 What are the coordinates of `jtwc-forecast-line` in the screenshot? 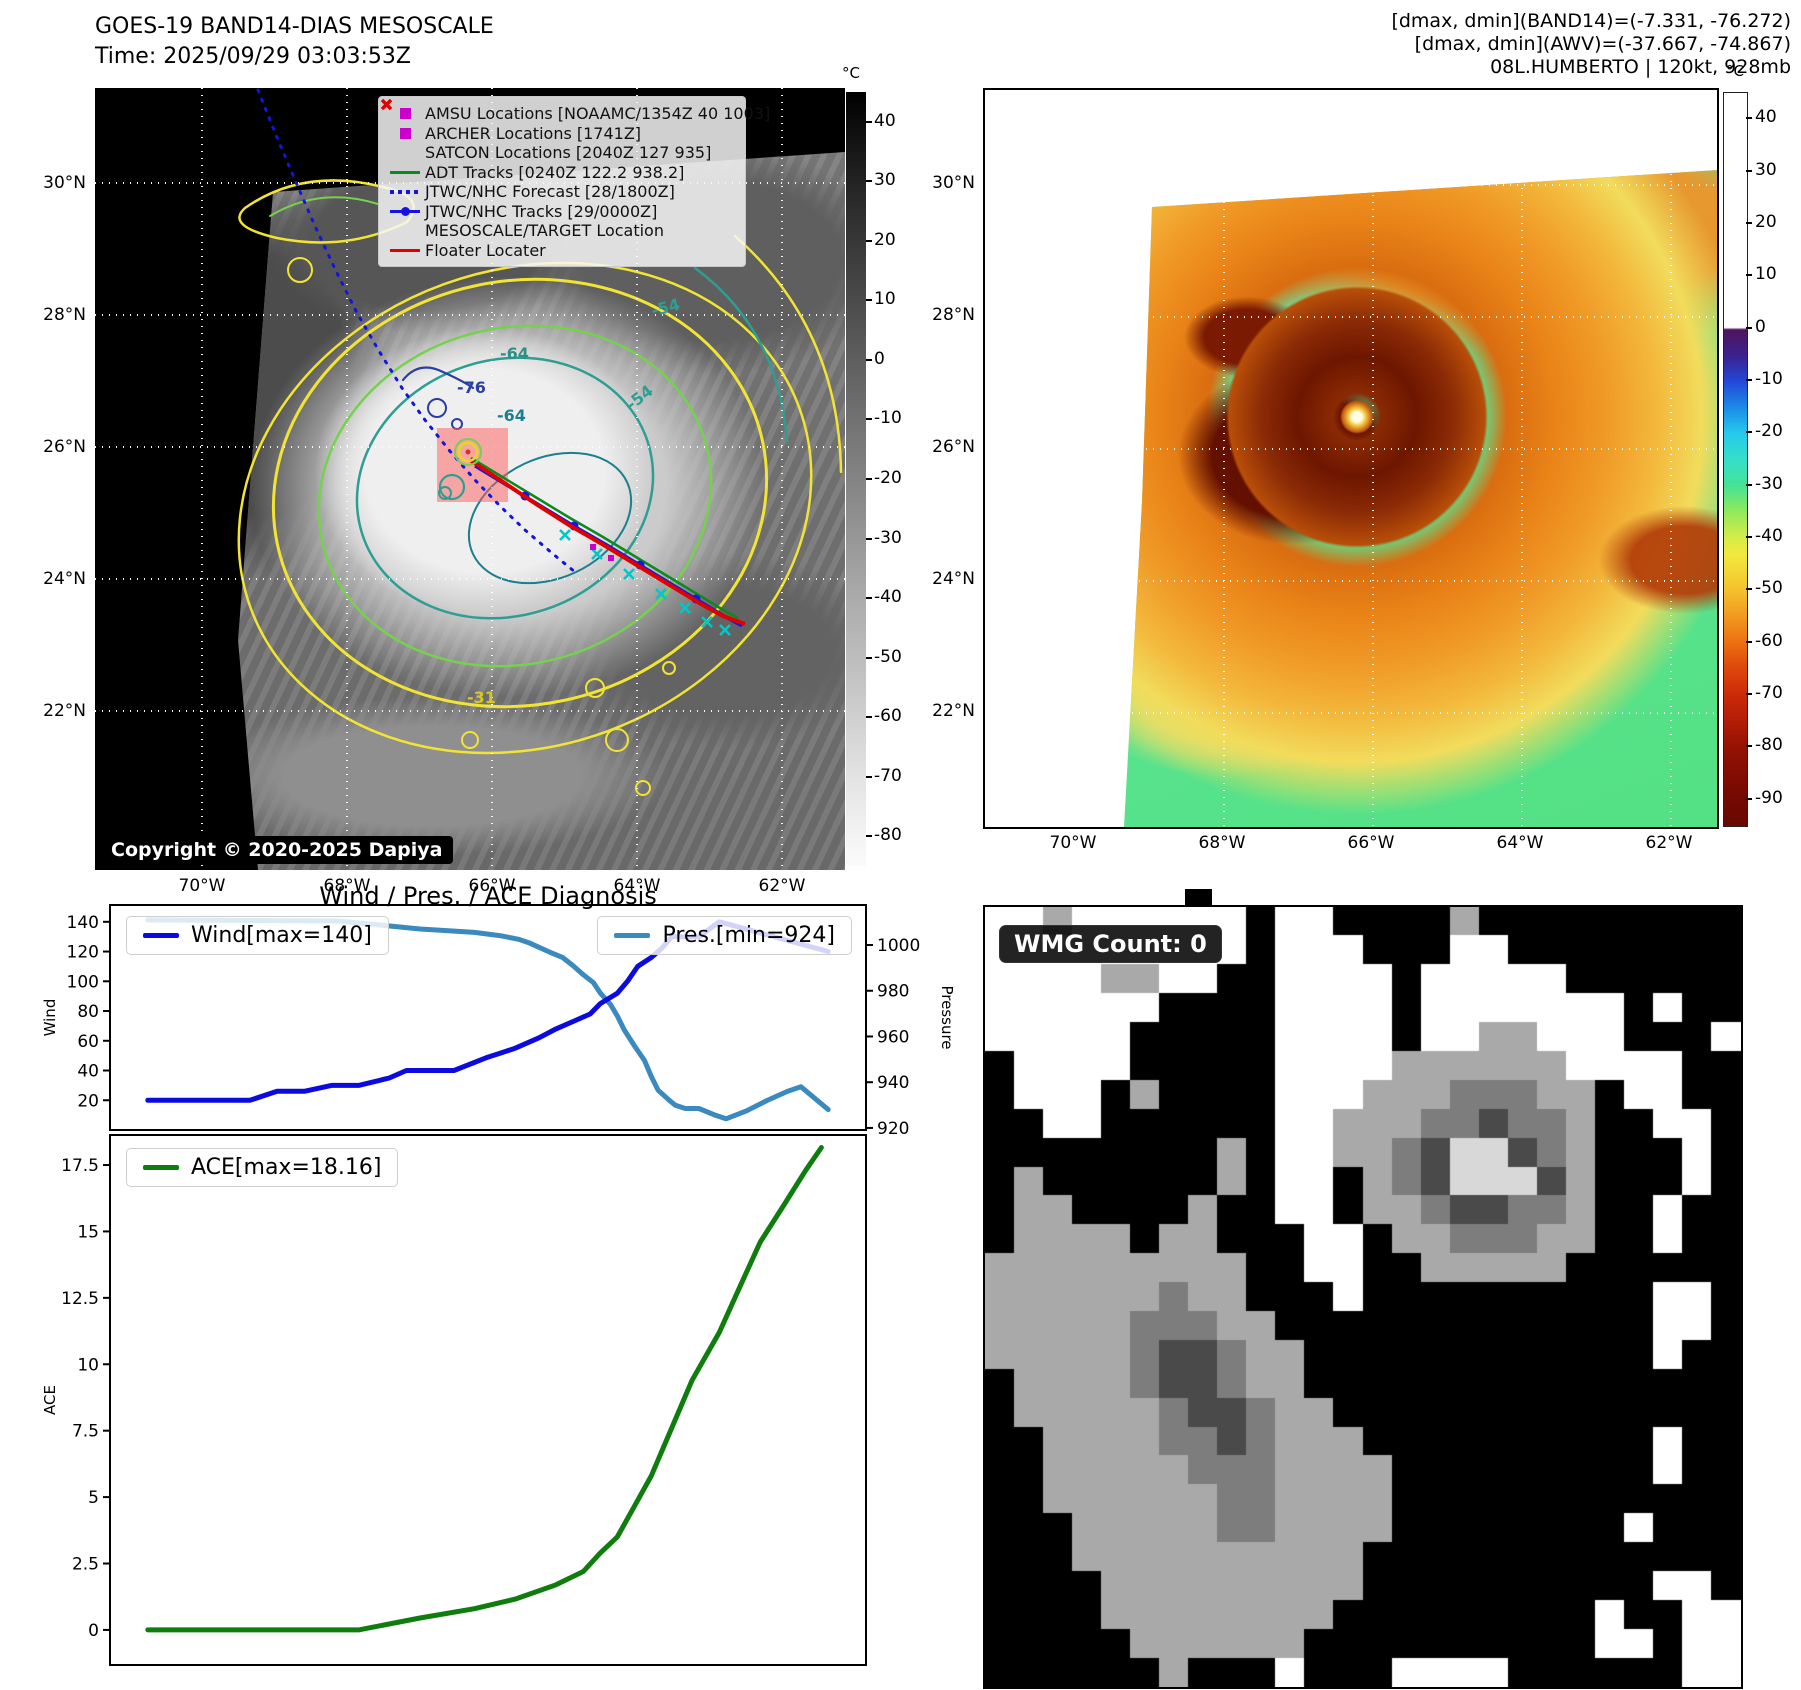 It's located at (416, 331).